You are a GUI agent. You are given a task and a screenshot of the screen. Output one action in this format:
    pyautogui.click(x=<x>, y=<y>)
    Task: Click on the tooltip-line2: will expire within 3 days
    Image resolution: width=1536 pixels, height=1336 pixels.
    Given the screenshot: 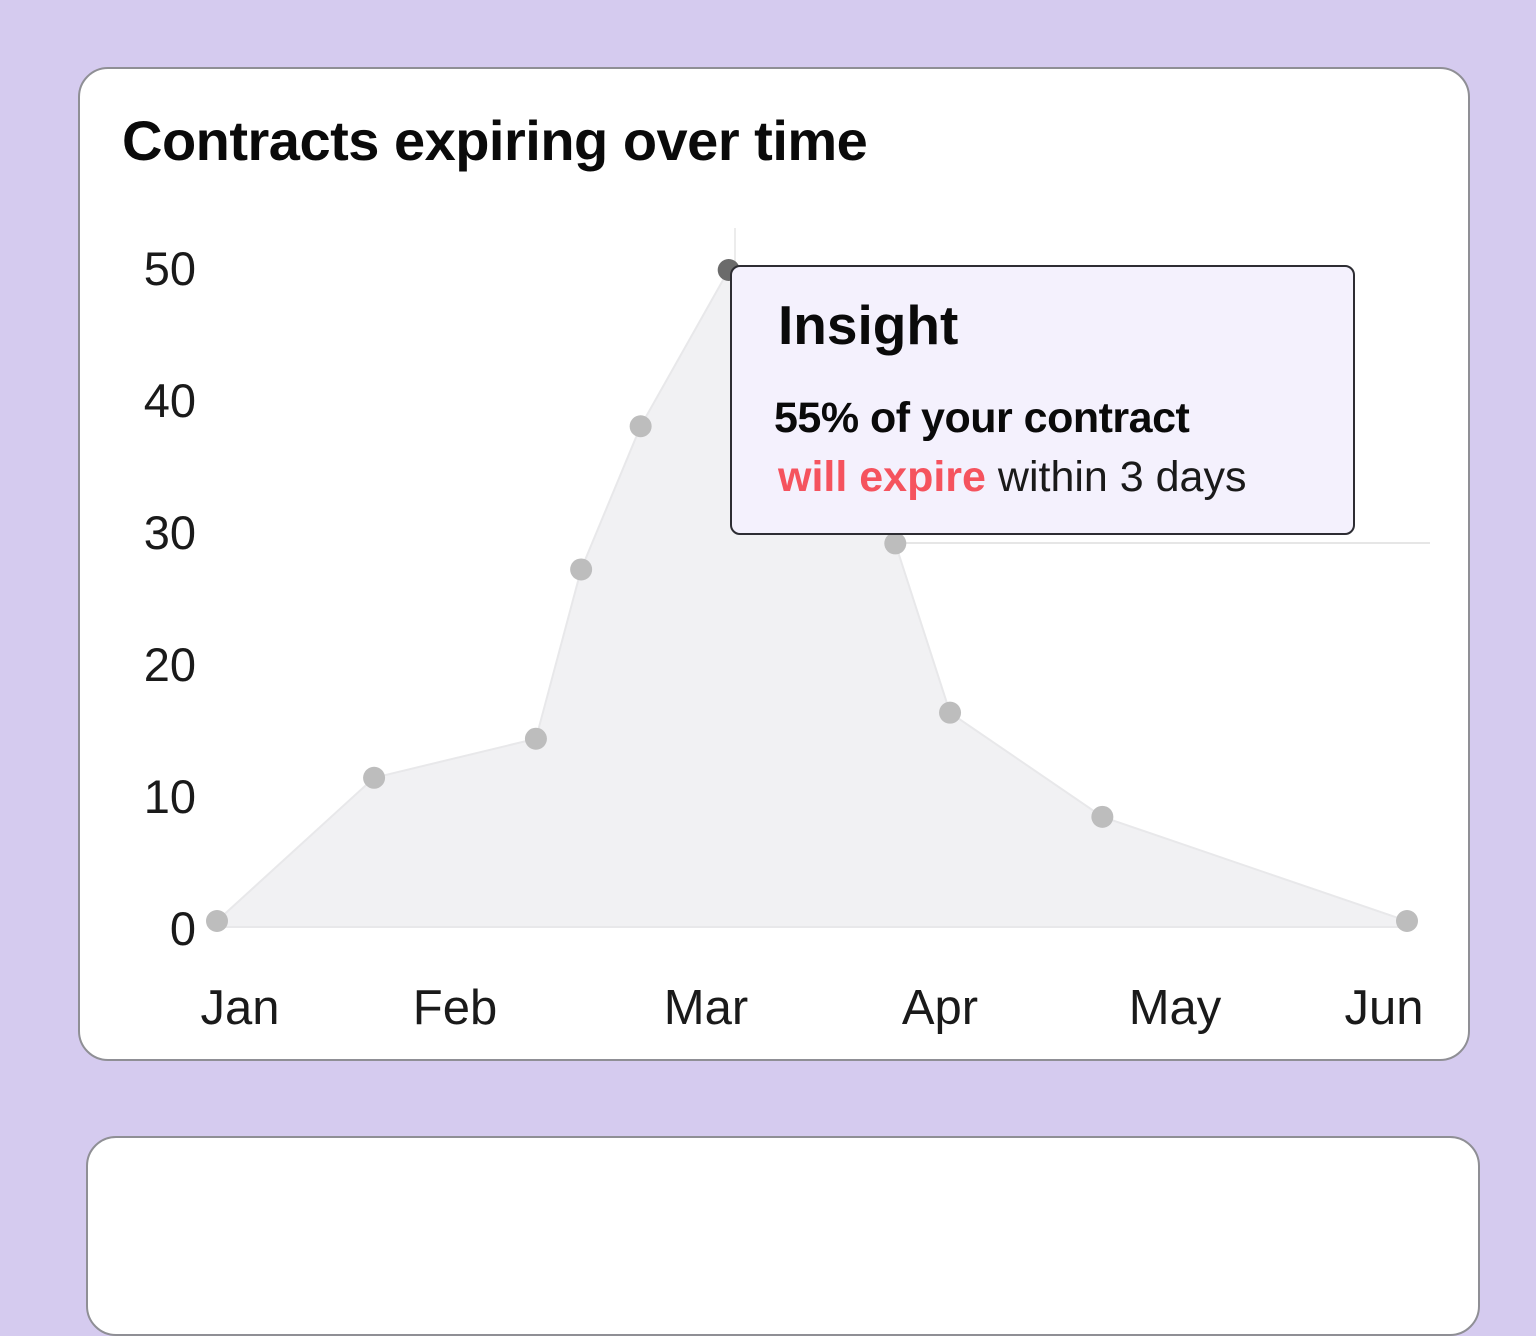 What is the action you would take?
    pyautogui.click(x=1012, y=477)
    